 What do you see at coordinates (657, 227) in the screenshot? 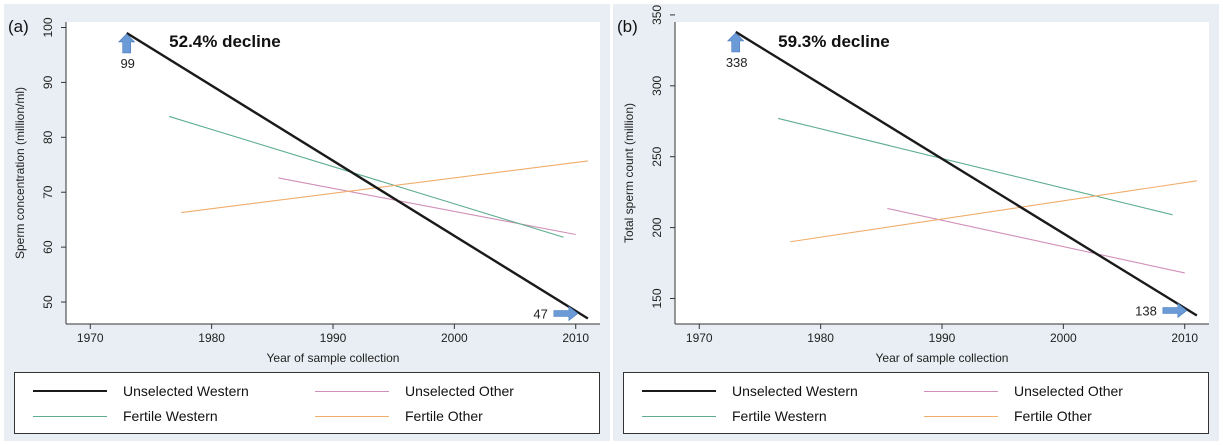
I see `y-tick-label: 200` at bounding box center [657, 227].